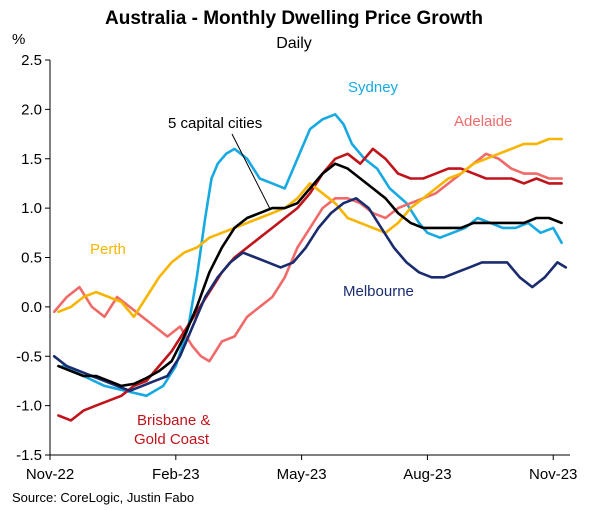  I want to click on annotation-5-capital-cities: 5 capital cities, so click(215, 123).